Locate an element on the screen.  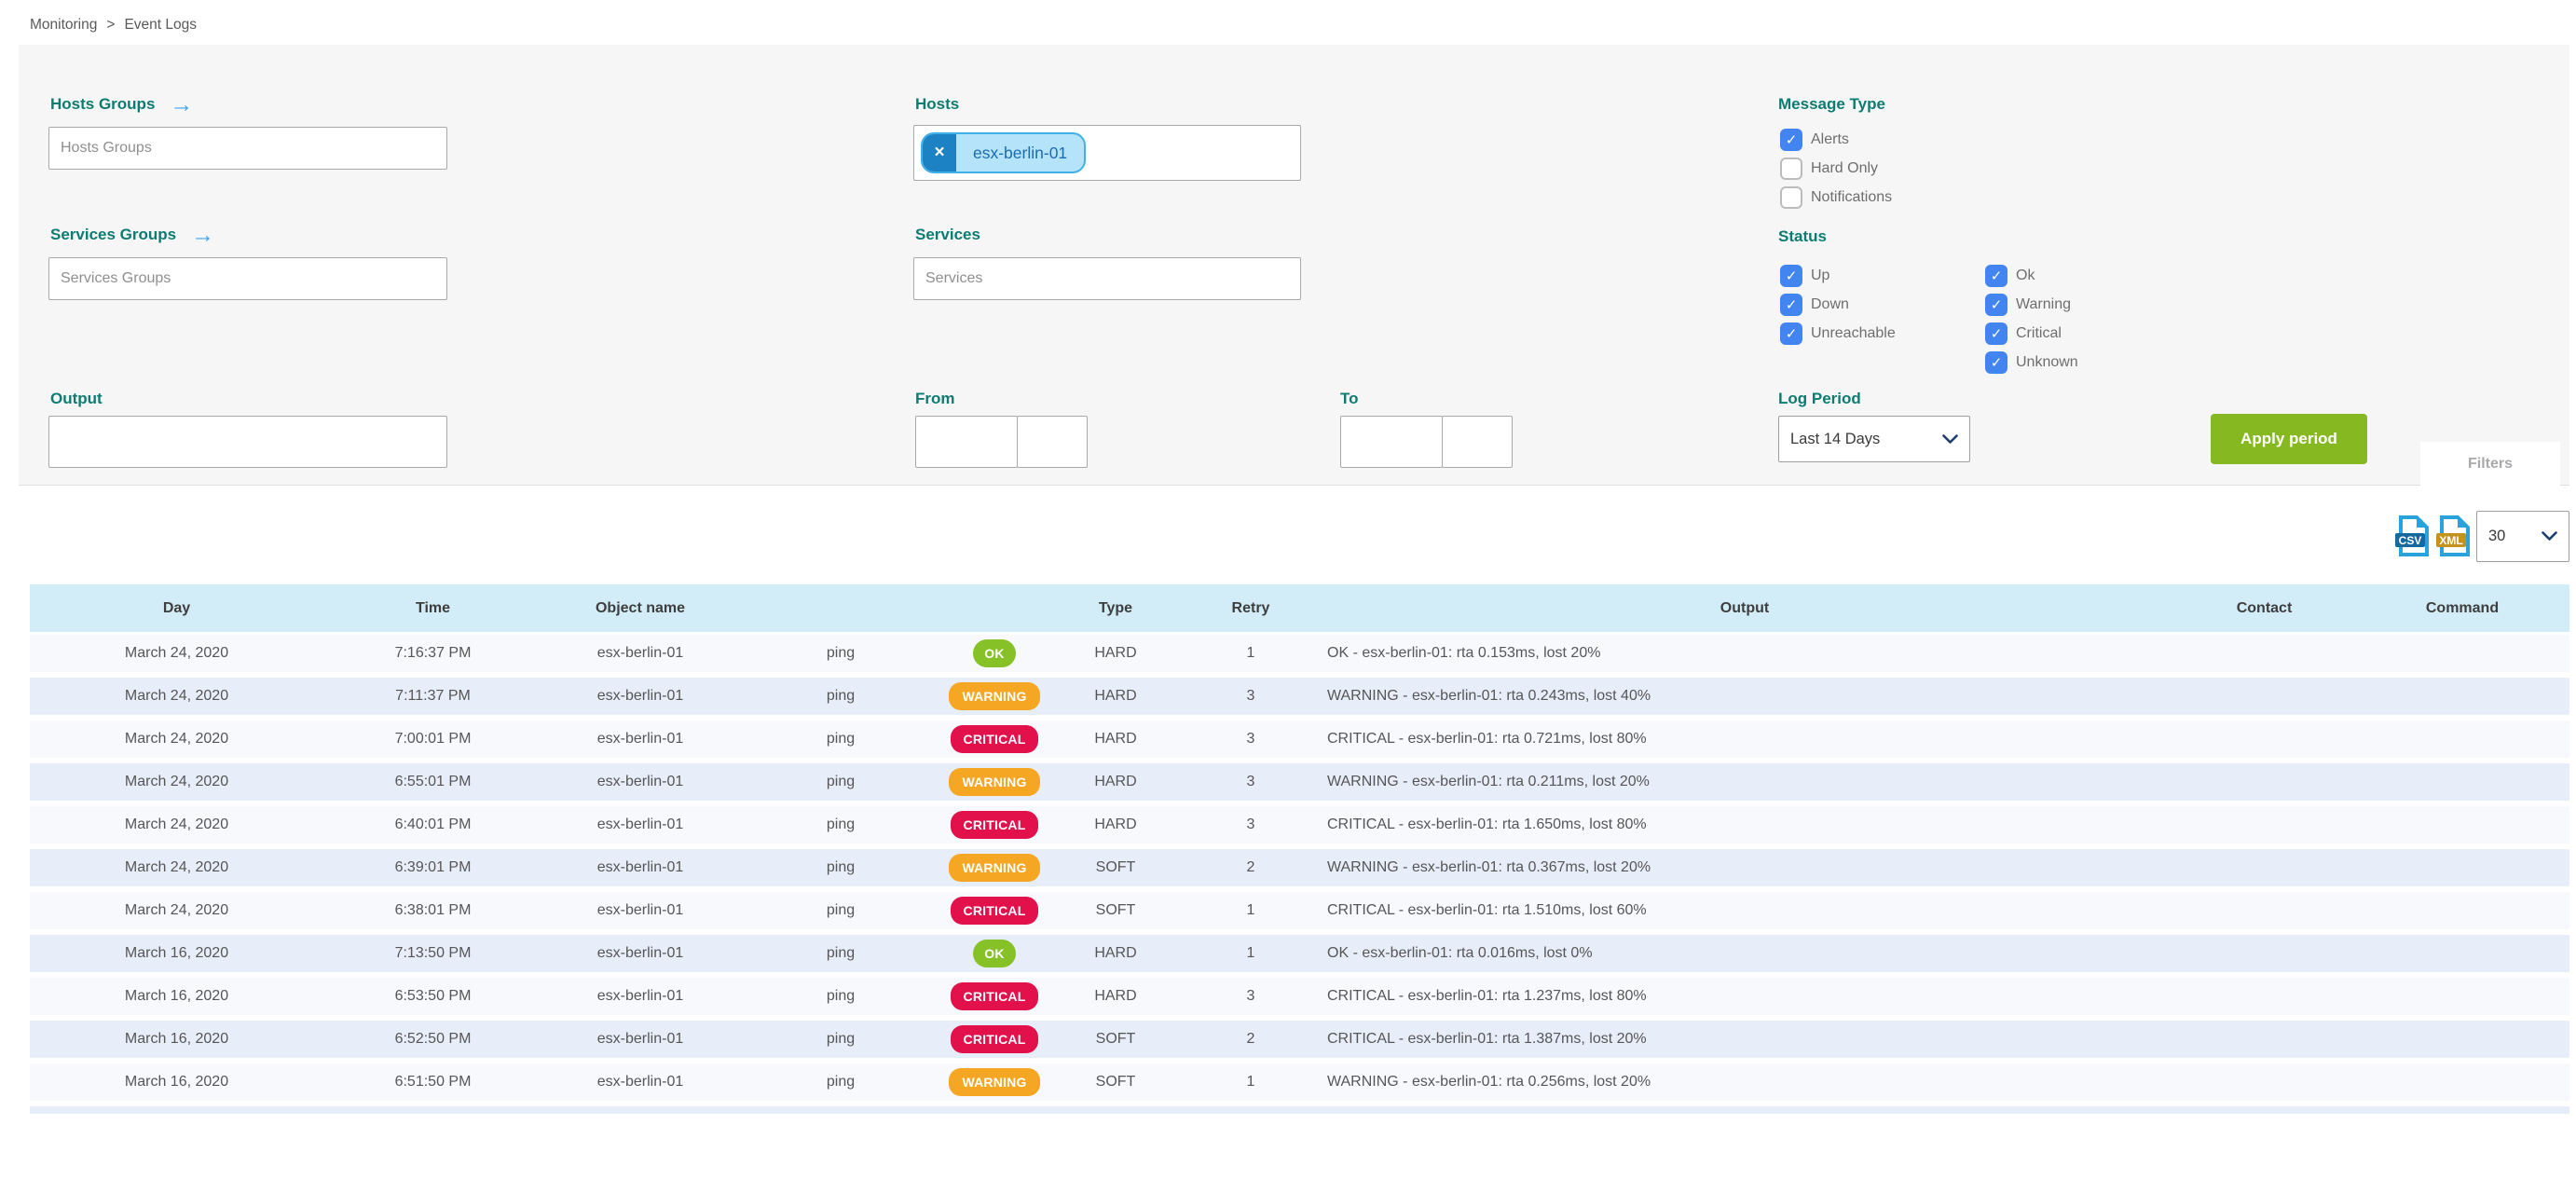
apply-period-button: Apply period is located at coordinates (2289, 439).